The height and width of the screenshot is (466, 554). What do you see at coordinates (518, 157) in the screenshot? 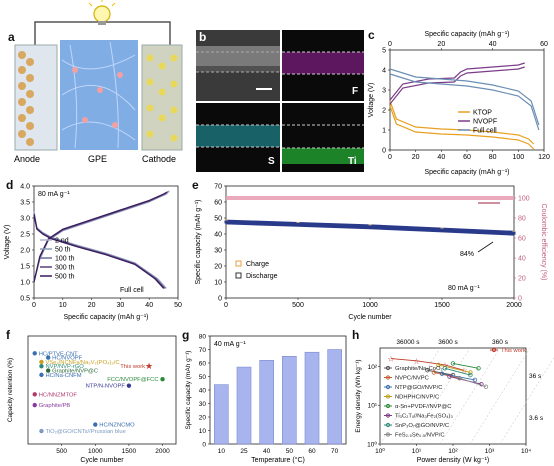
I see `x-tick-label: 100` at bounding box center [518, 157].